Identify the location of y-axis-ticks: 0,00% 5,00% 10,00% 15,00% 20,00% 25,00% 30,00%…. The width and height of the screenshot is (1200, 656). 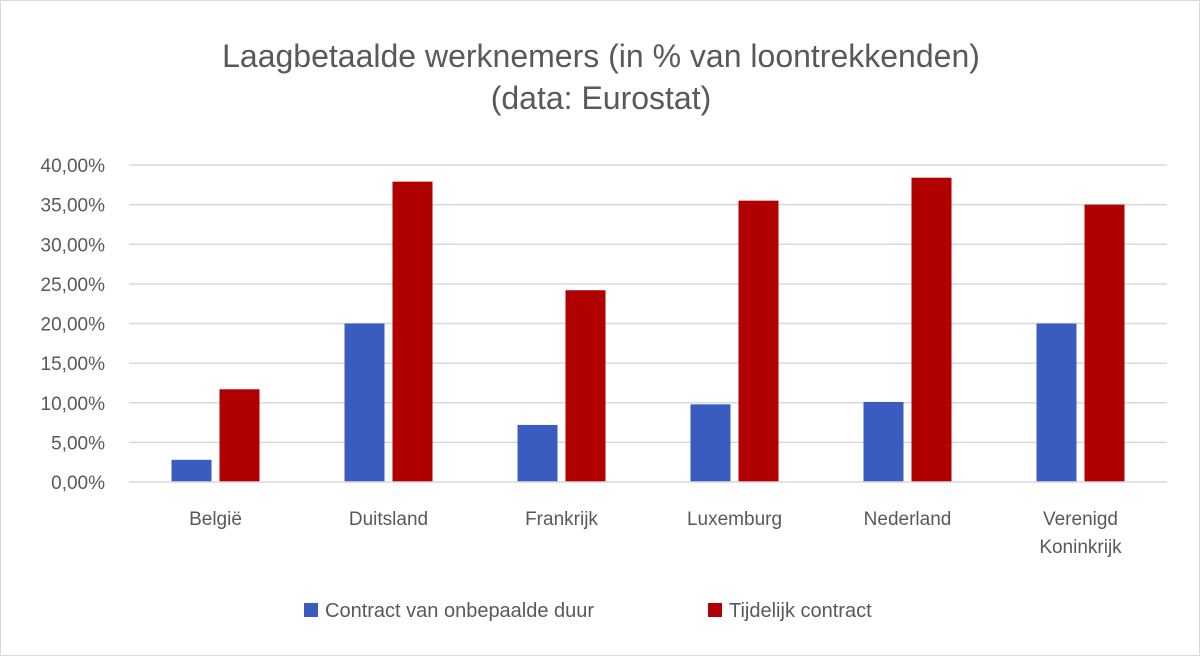
(73, 325).